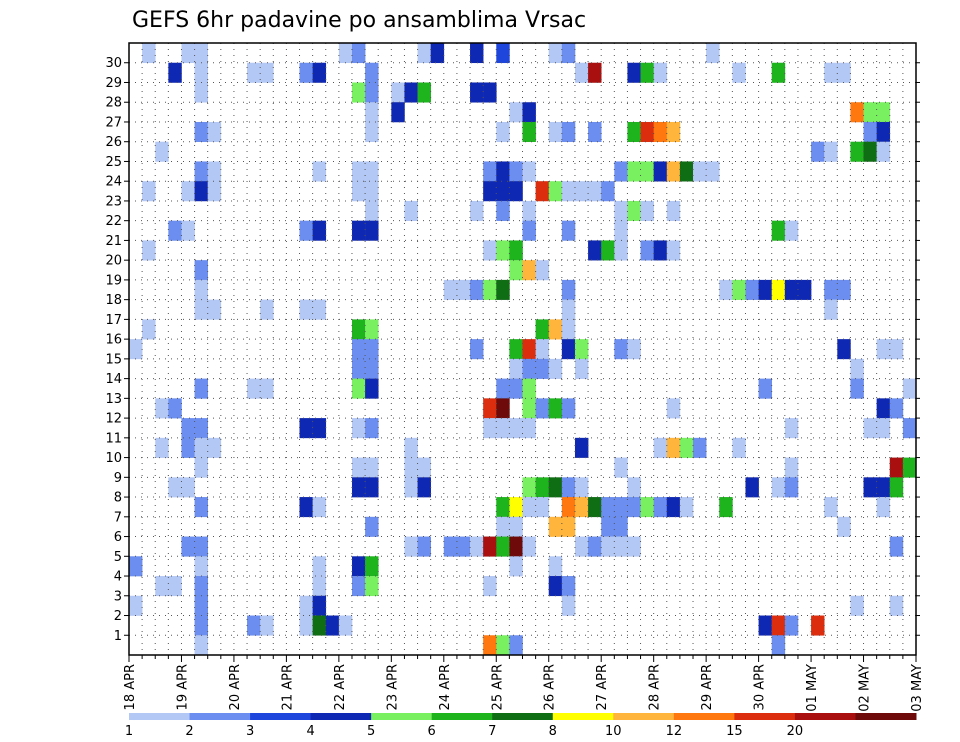 Image resolution: width=960 pixels, height=742 pixels. What do you see at coordinates (553, 731) in the screenshot?
I see `colorbar-label: 8` at bounding box center [553, 731].